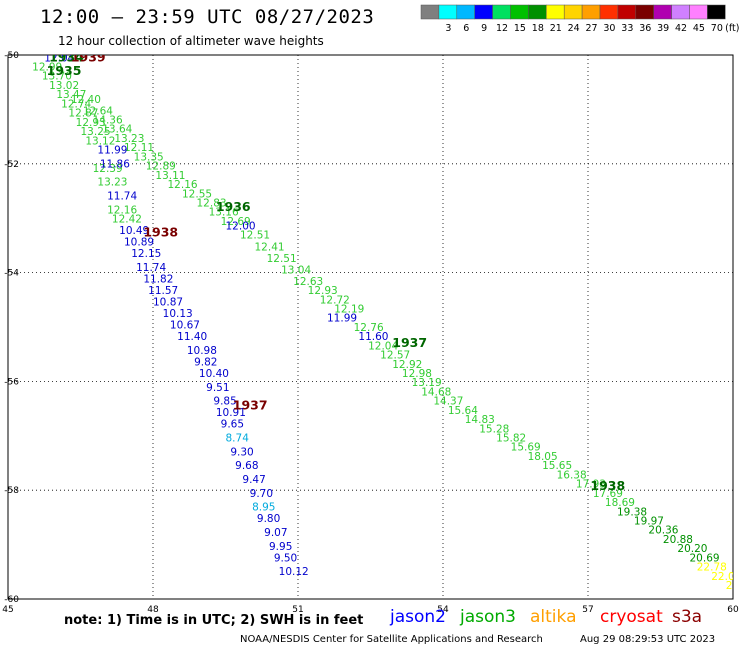 The image size is (740, 650). Describe the element at coordinates (268, 519) in the screenshot. I see `wave-height-label: 9.80` at that location.